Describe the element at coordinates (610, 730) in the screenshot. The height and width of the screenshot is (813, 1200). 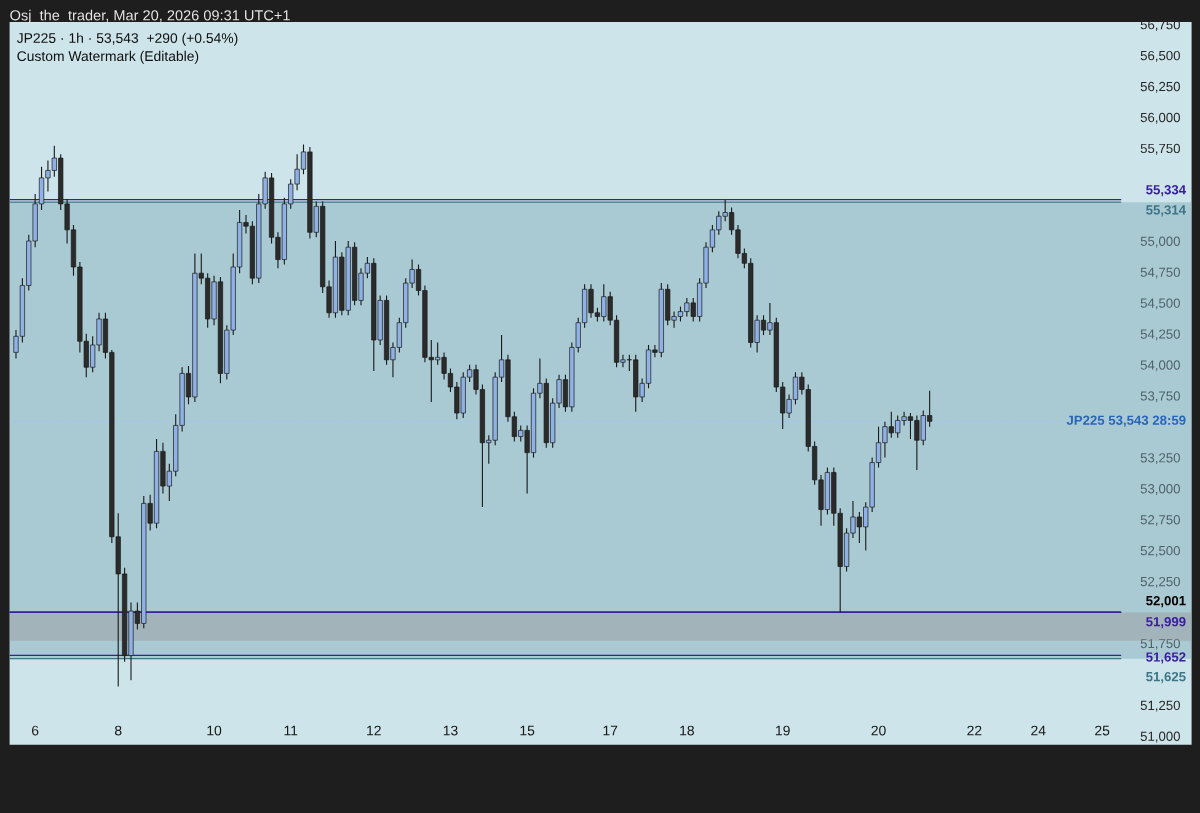
I see `x-tick-label: 17` at that location.